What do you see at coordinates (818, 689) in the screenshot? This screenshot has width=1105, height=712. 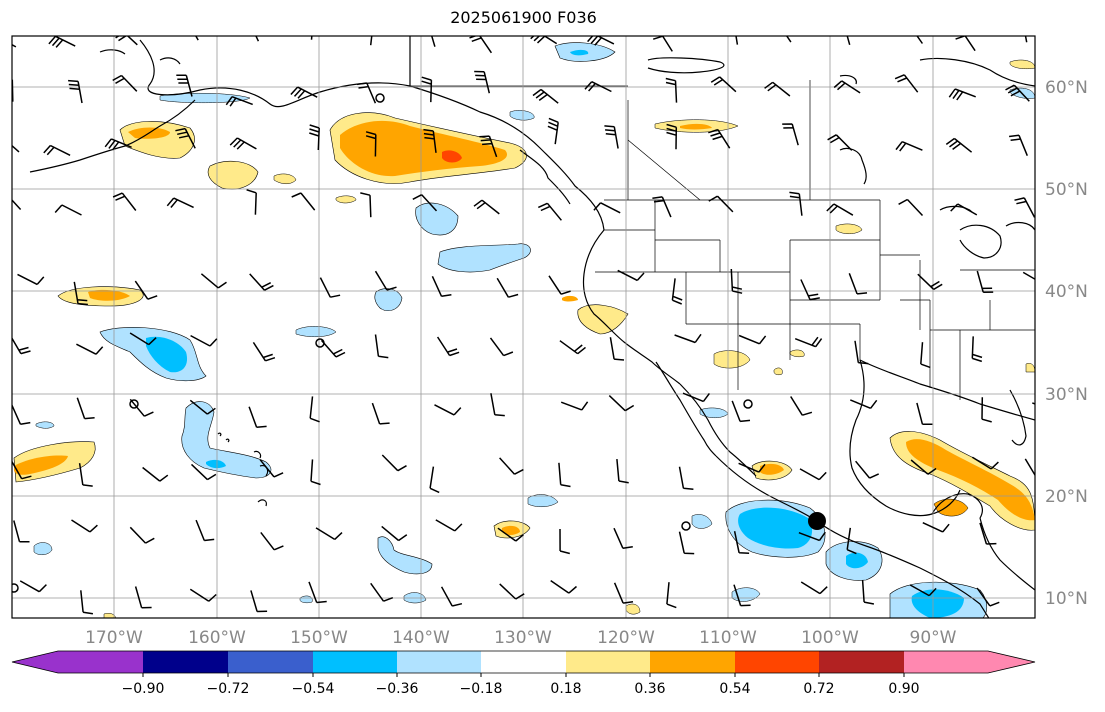 I see `colorbar-tick-label: 0.72` at bounding box center [818, 689].